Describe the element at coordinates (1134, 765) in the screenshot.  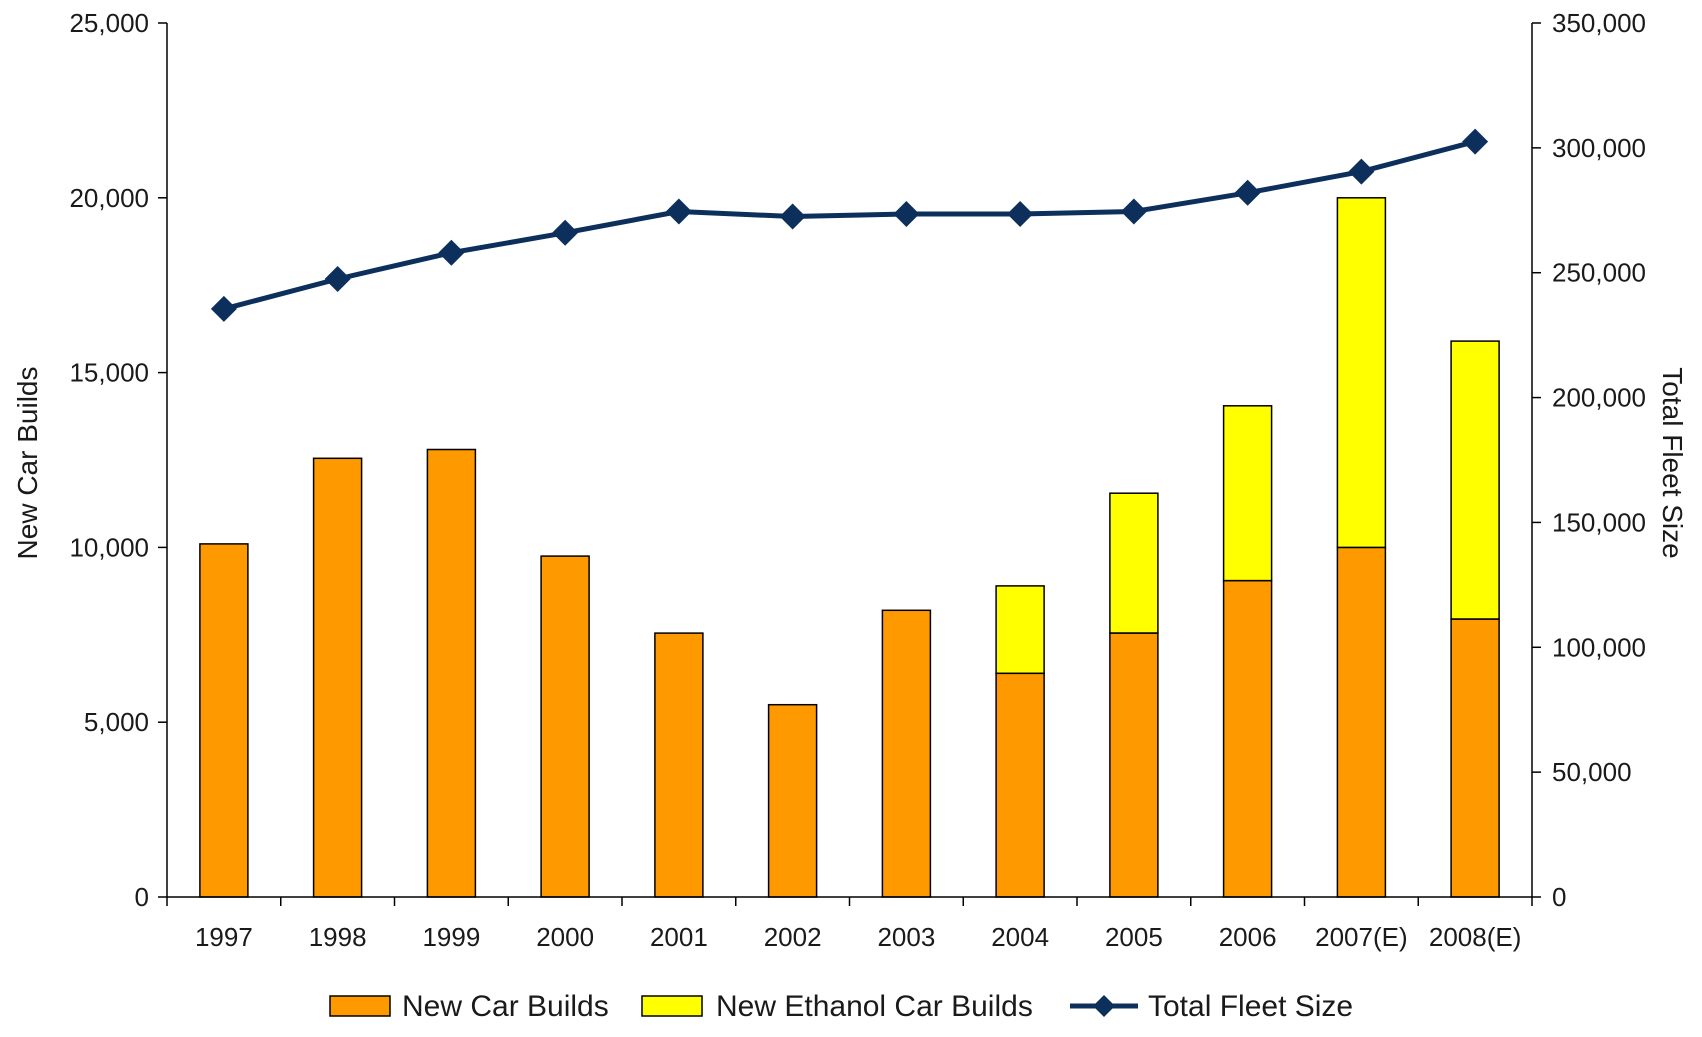
I see `bar-new-car-builds-2005` at that location.